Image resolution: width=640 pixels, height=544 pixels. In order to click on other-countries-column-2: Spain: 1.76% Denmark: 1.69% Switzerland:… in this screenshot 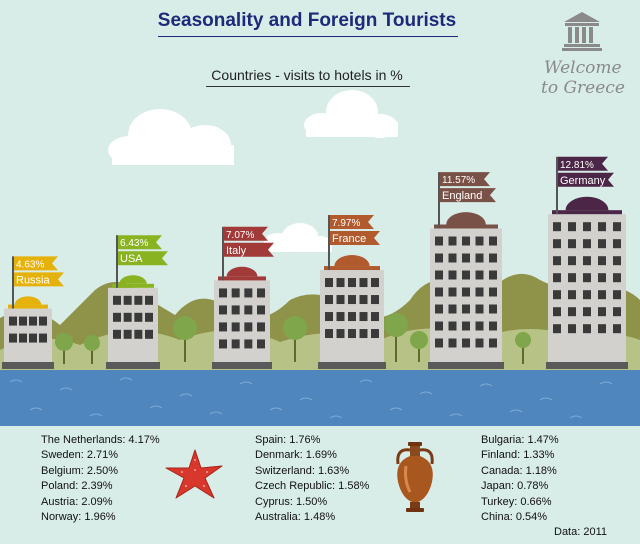, I will do `click(312, 479)`.